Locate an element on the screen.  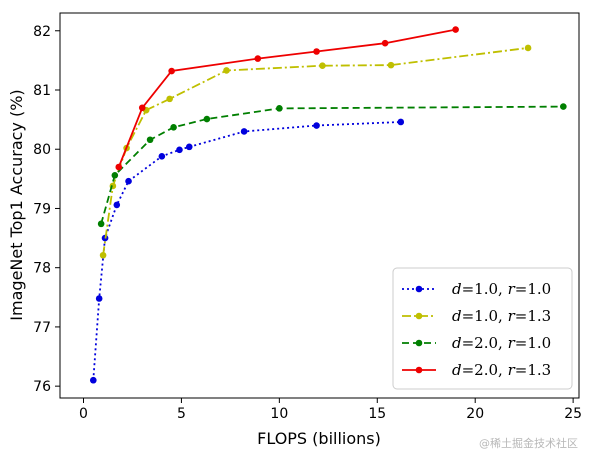
y-tick-label: 76 is located at coordinates (42, 387).